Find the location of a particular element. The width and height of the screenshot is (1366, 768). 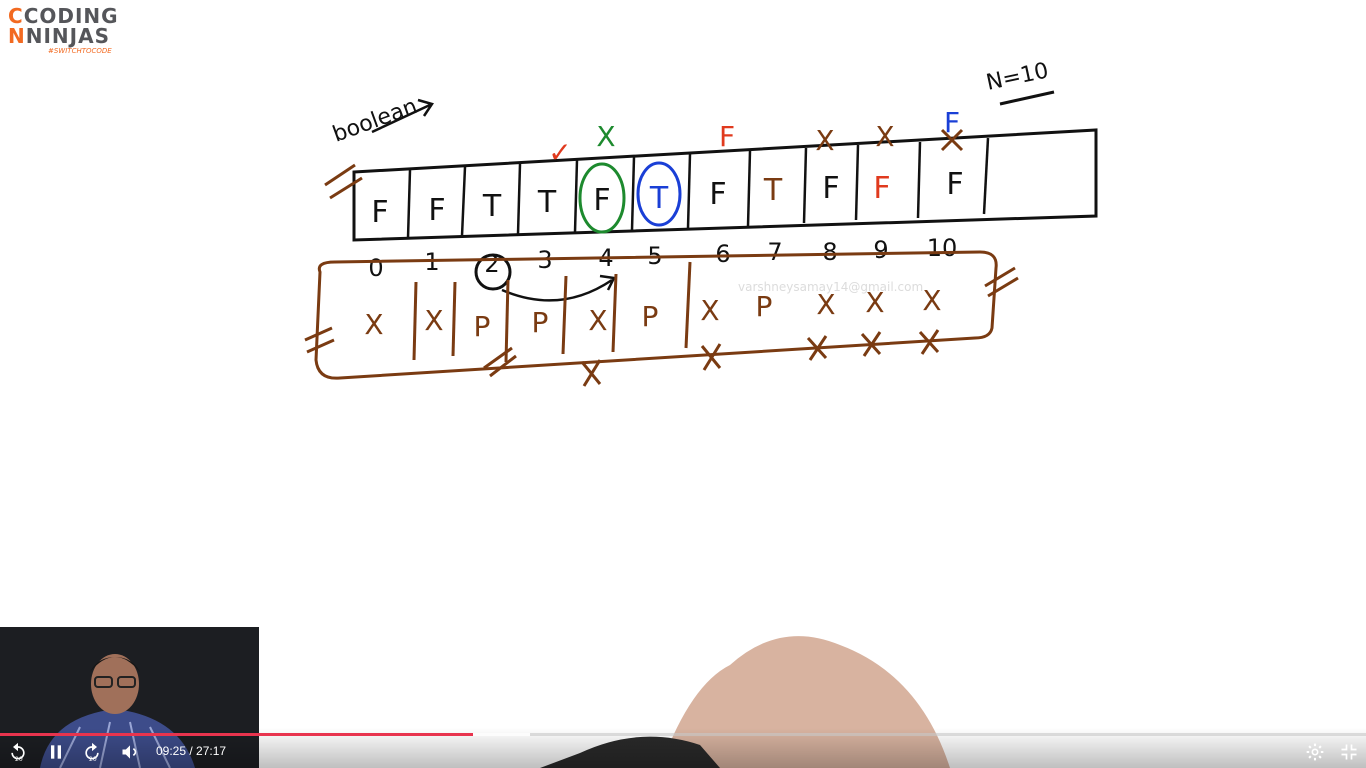

logo-line-1: CCODING is located at coordinates (63, 16).